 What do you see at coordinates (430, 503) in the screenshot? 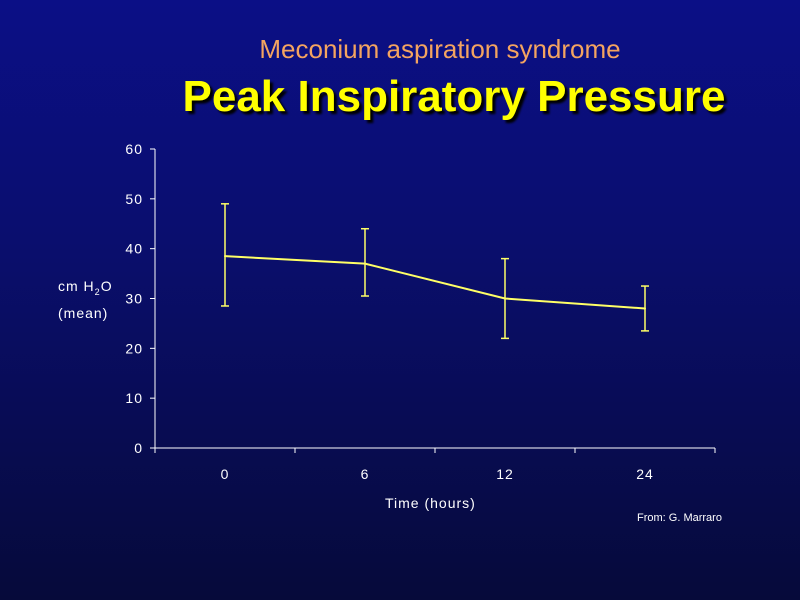
I see `x-axis-label: Time (hours)` at bounding box center [430, 503].